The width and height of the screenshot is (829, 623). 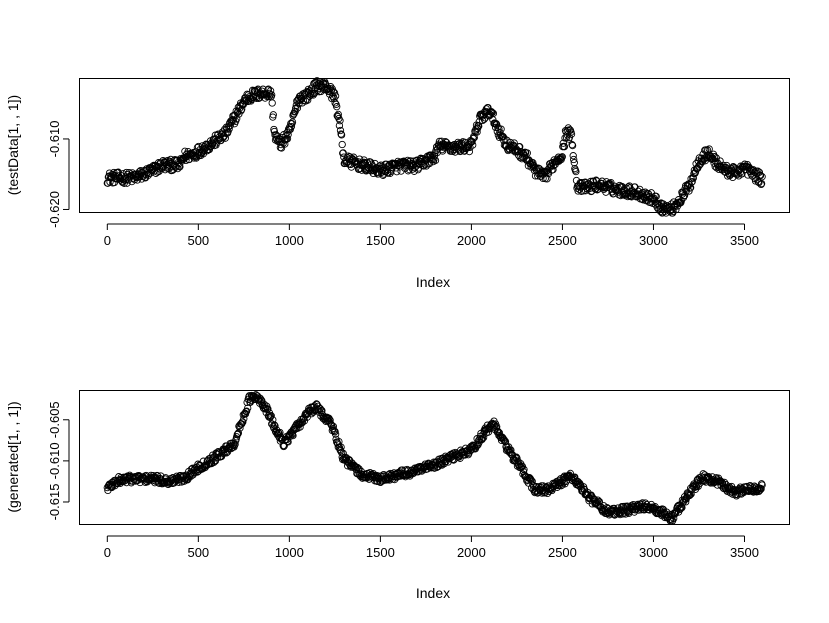 What do you see at coordinates (54, 460) in the screenshot?
I see `y-tick-label: -0.610` at bounding box center [54, 460].